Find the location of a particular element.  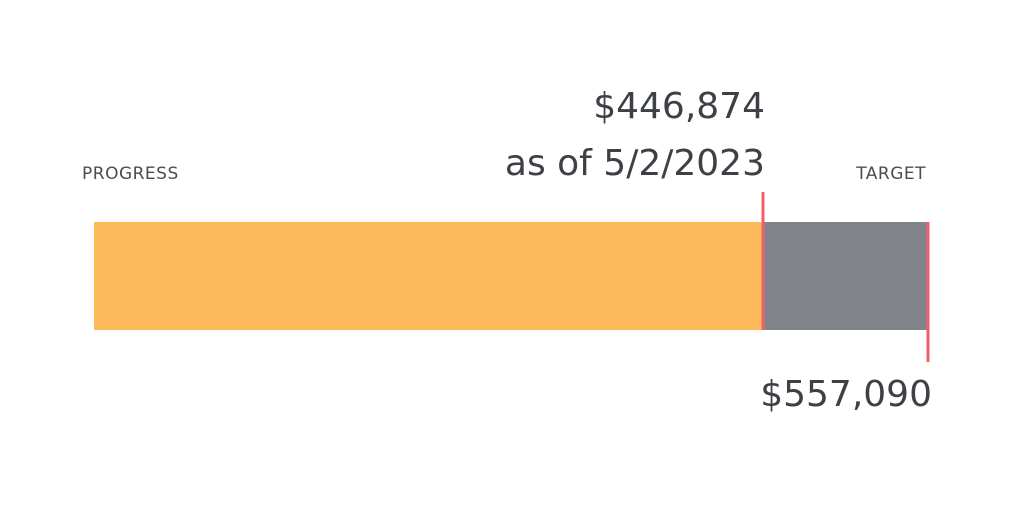

date-note: as of 5/2/2023 is located at coordinates (635, 163).